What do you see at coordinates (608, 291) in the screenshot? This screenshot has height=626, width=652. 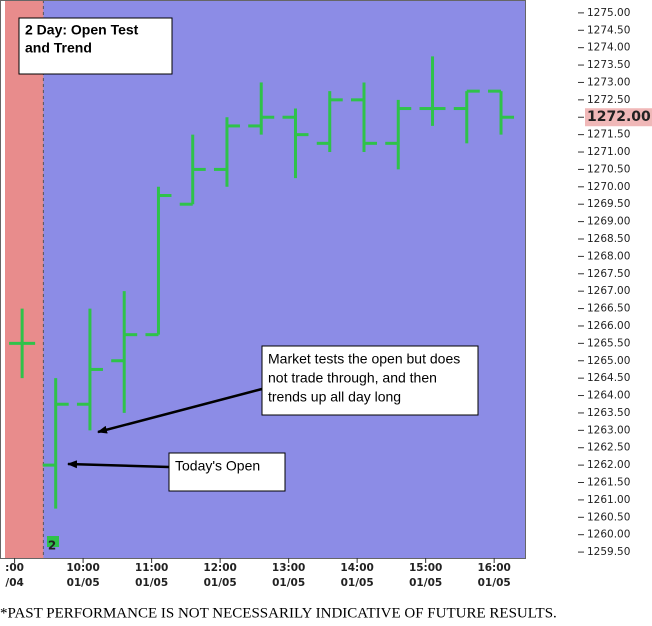 I see `y-tick-label: 1267.00` at bounding box center [608, 291].